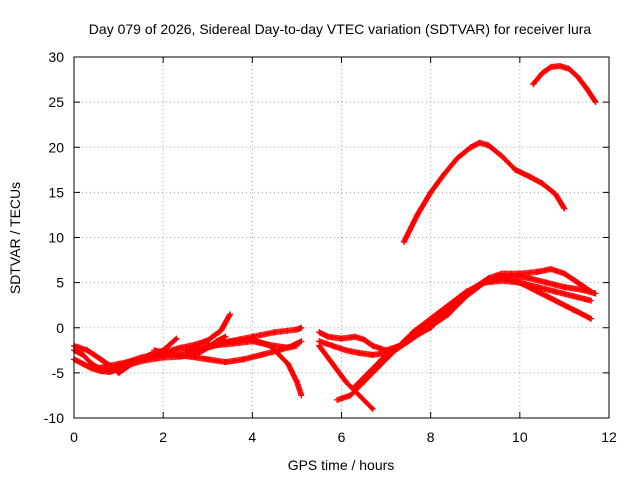  Describe the element at coordinates (163, 437) in the screenshot. I see `x-tick-label: 2` at that location.